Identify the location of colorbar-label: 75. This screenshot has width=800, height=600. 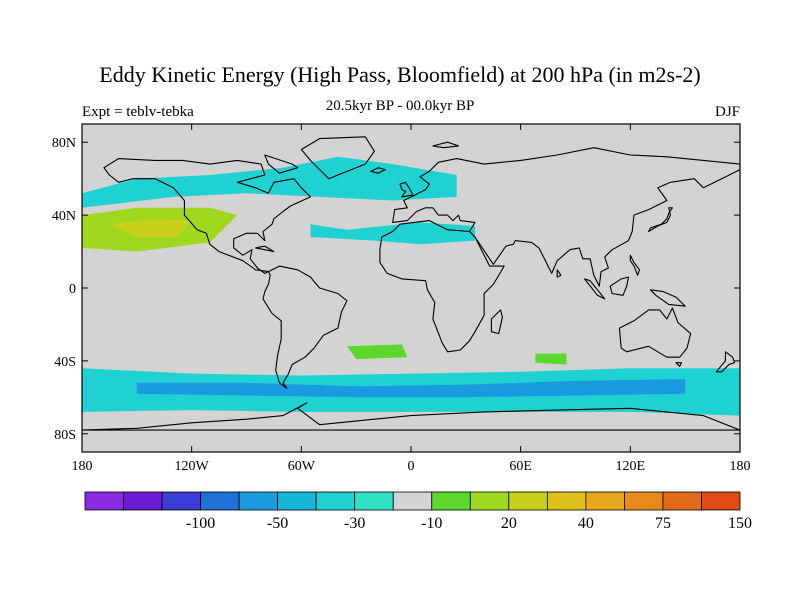
(663, 523).